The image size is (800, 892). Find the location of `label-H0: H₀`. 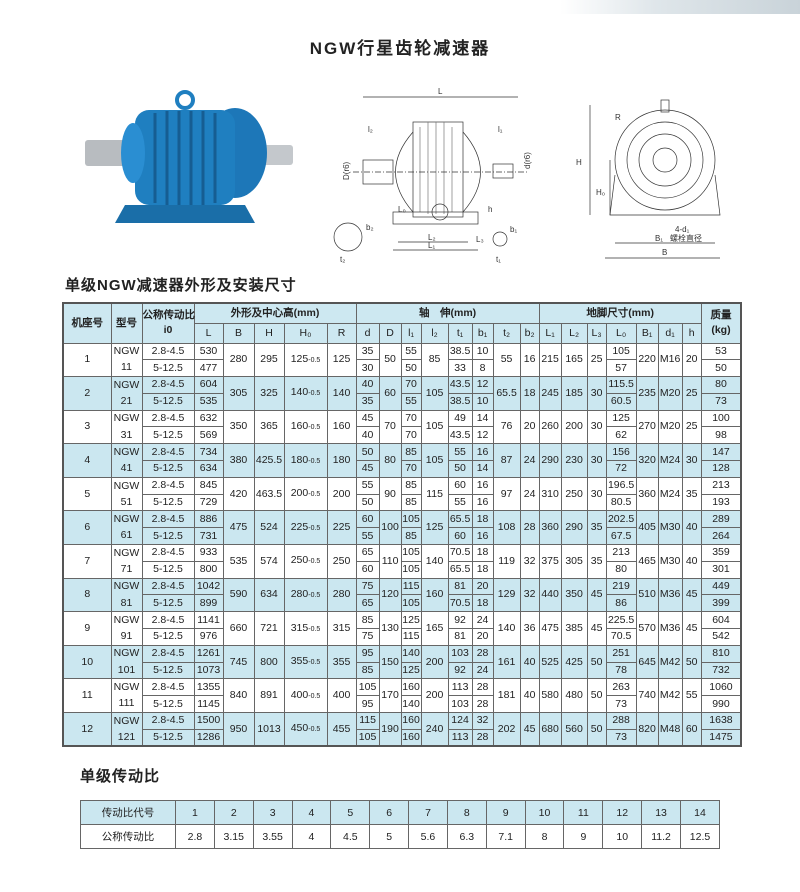

label-H0: H₀ is located at coordinates (600, 192).